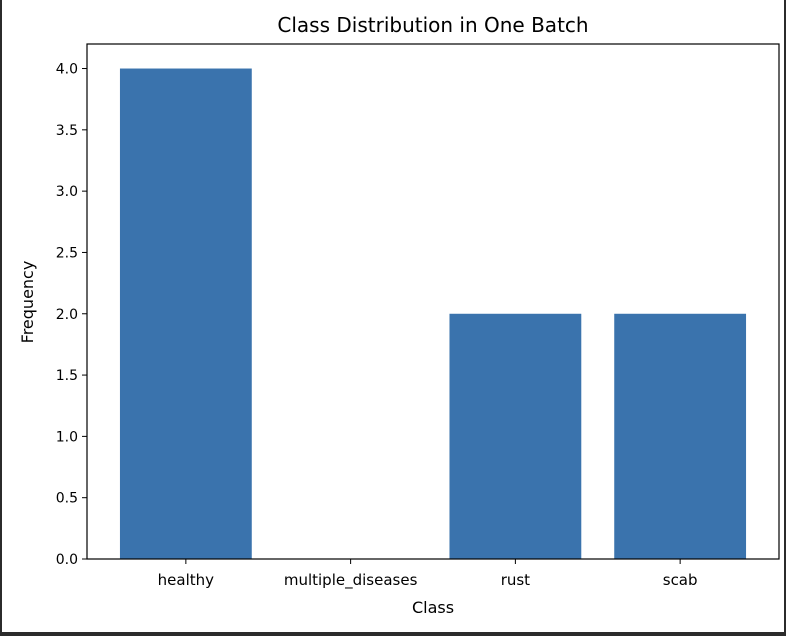  Describe the element at coordinates (67, 376) in the screenshot. I see `y-tick-label: 1.5` at that location.